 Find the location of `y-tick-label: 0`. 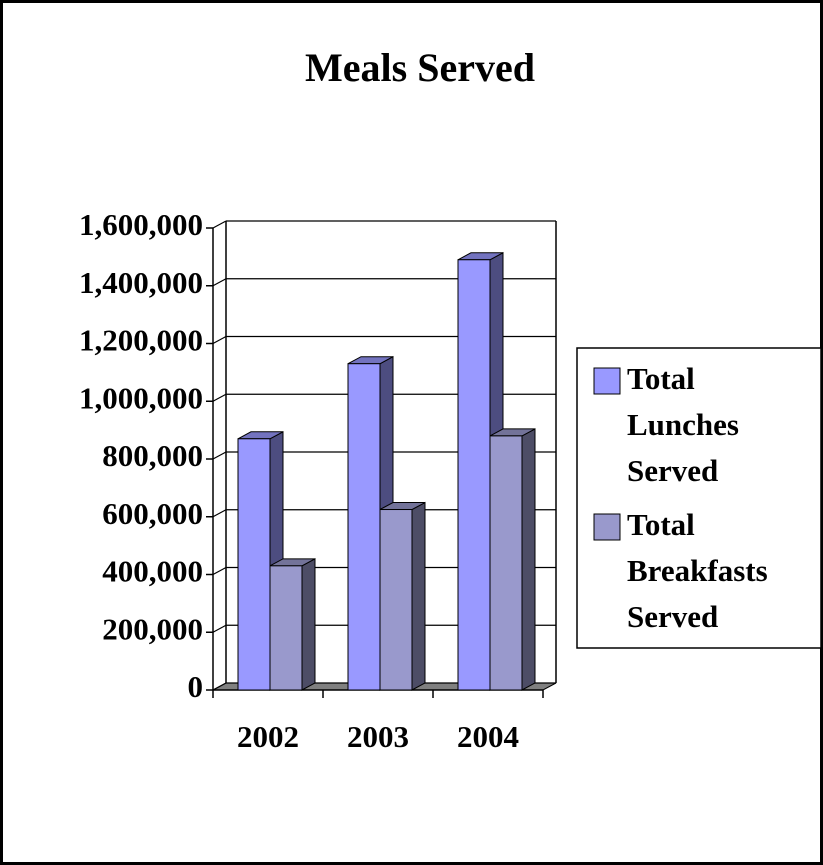

y-tick-label: 0 is located at coordinates (196, 686).